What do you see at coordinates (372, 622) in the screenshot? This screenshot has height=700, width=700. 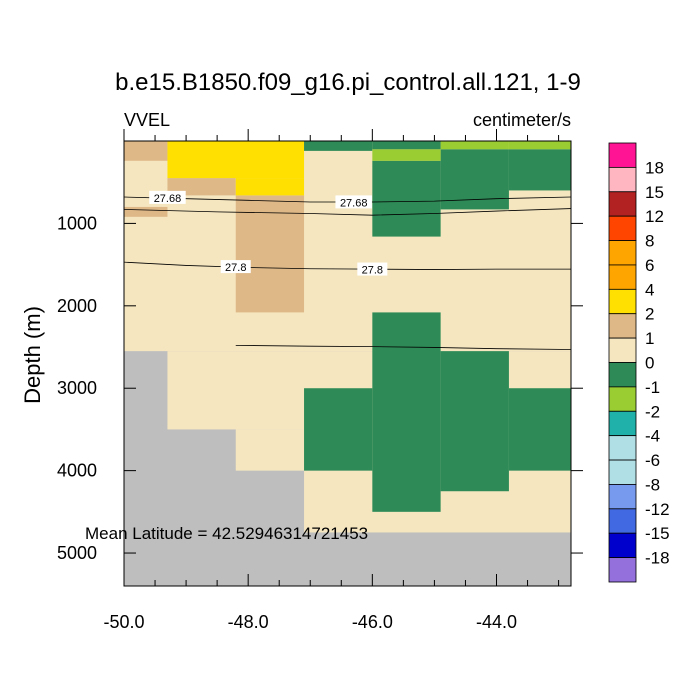 I see `x-tick-label-2: -46.0` at bounding box center [372, 622].